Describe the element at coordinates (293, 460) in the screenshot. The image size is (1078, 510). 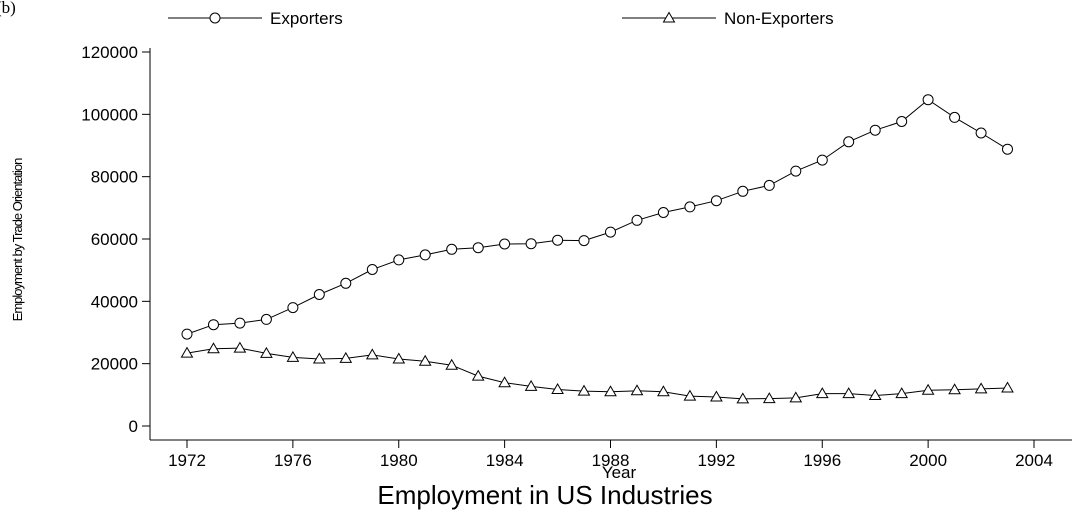
I see `x-tick-label: 1976` at that location.